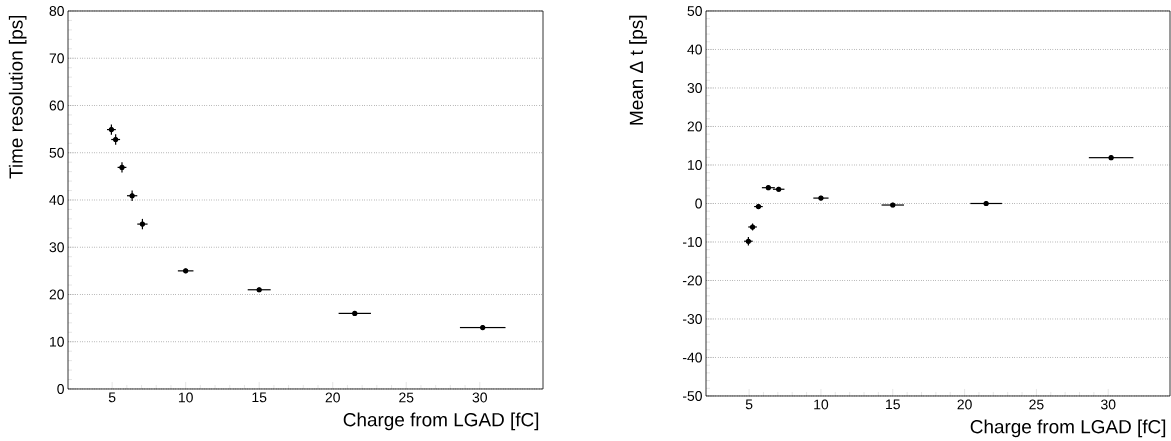 The image size is (1171, 441). I want to click on y-tick-label: -20, so click(692, 280).